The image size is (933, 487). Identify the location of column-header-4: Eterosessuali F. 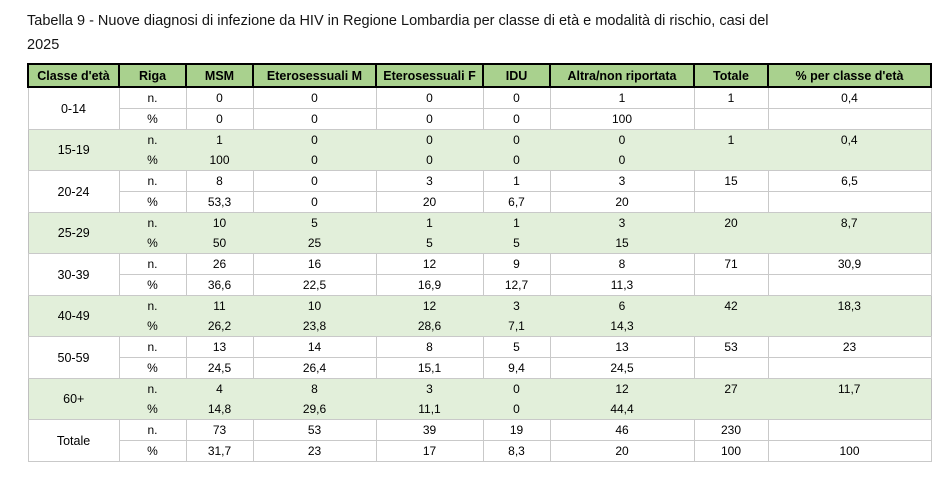
(429, 75).